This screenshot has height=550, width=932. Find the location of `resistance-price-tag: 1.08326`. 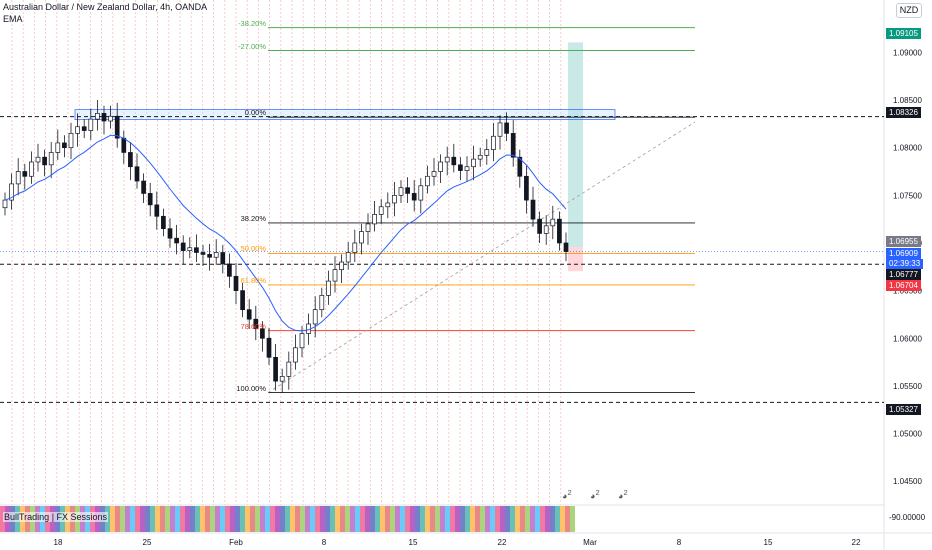

resistance-price-tag: 1.08326 is located at coordinates (903, 112).